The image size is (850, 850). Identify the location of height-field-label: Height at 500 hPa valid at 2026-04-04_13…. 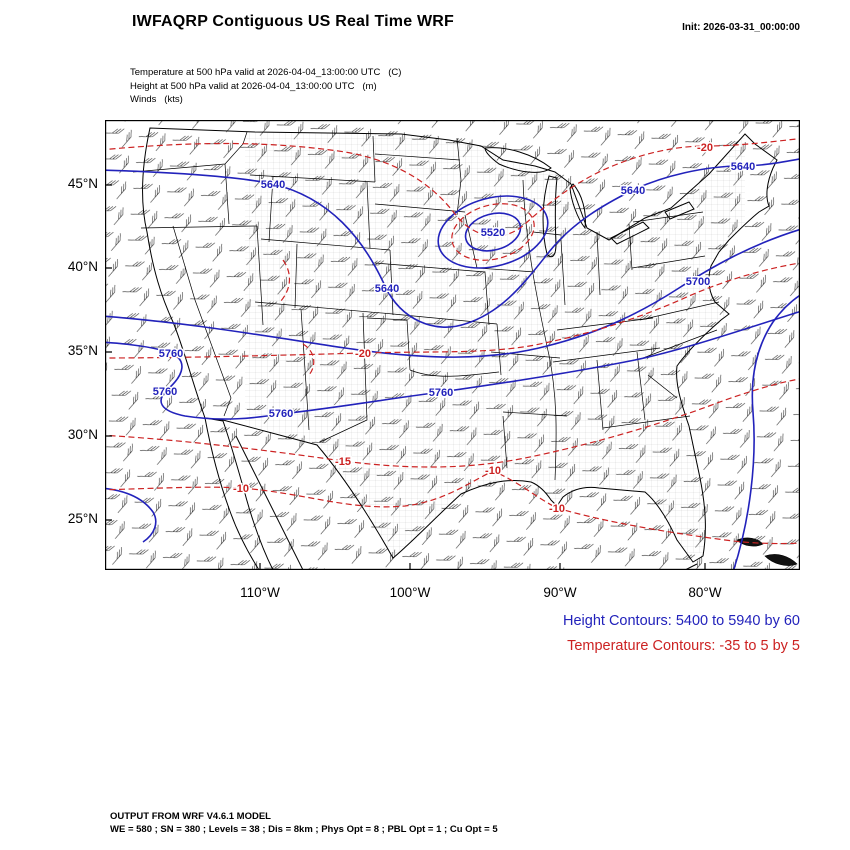
(253, 86).